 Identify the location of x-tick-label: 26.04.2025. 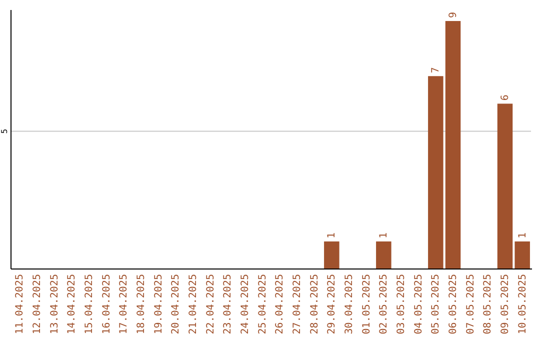
(280, 304).